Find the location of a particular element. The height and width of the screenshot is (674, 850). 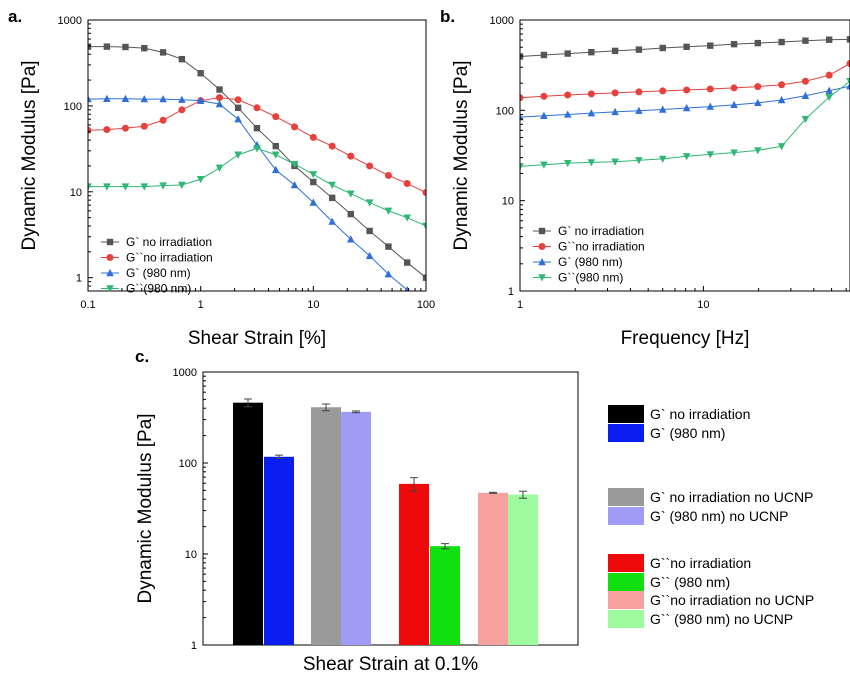

x-axis-label: Shear Strain at 0.1% is located at coordinates (390, 664).